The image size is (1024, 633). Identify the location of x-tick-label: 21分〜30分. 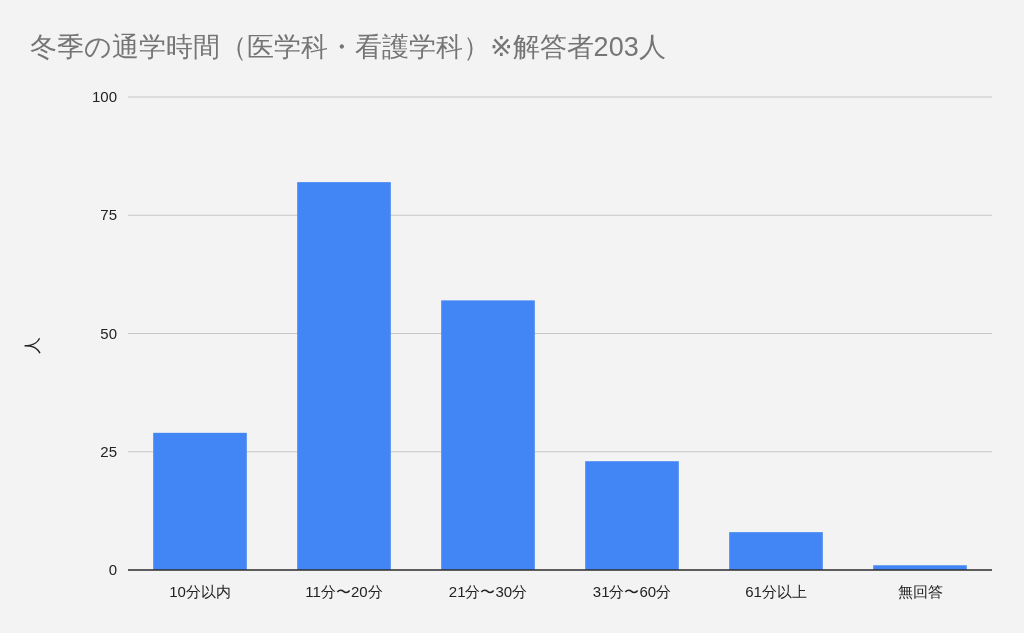
(488, 591).